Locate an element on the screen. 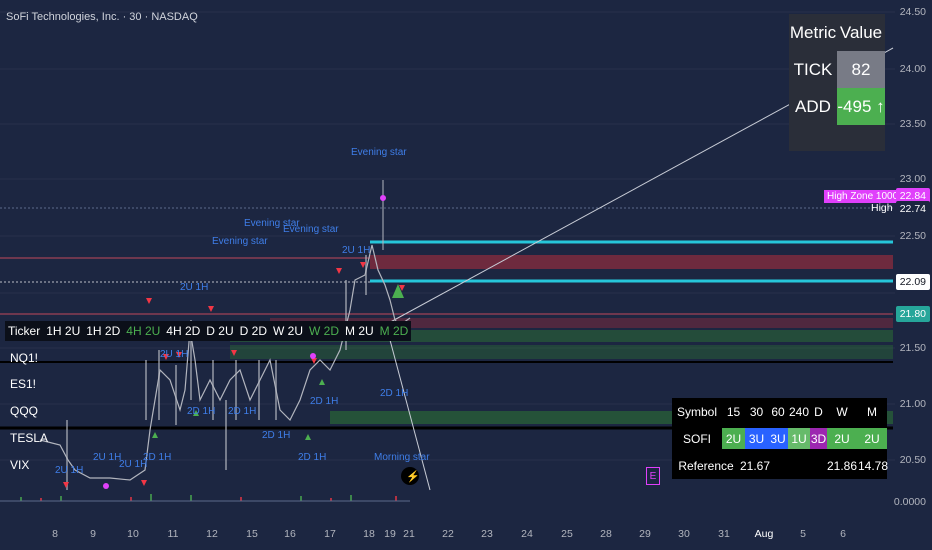 This screenshot has width=932, height=550. price-label: 23.50 is located at coordinates (912, 124).